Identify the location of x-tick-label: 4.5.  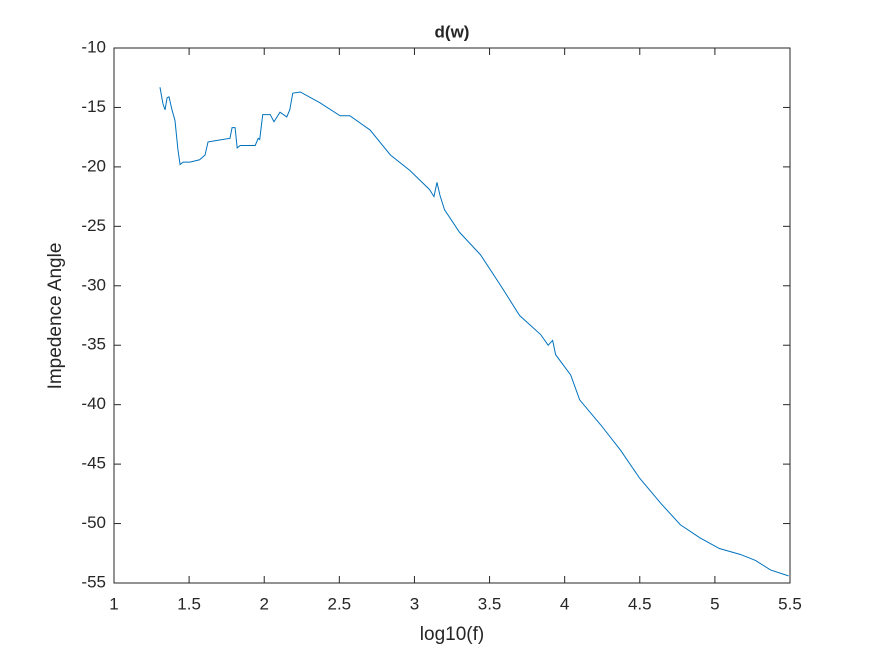
(640, 603).